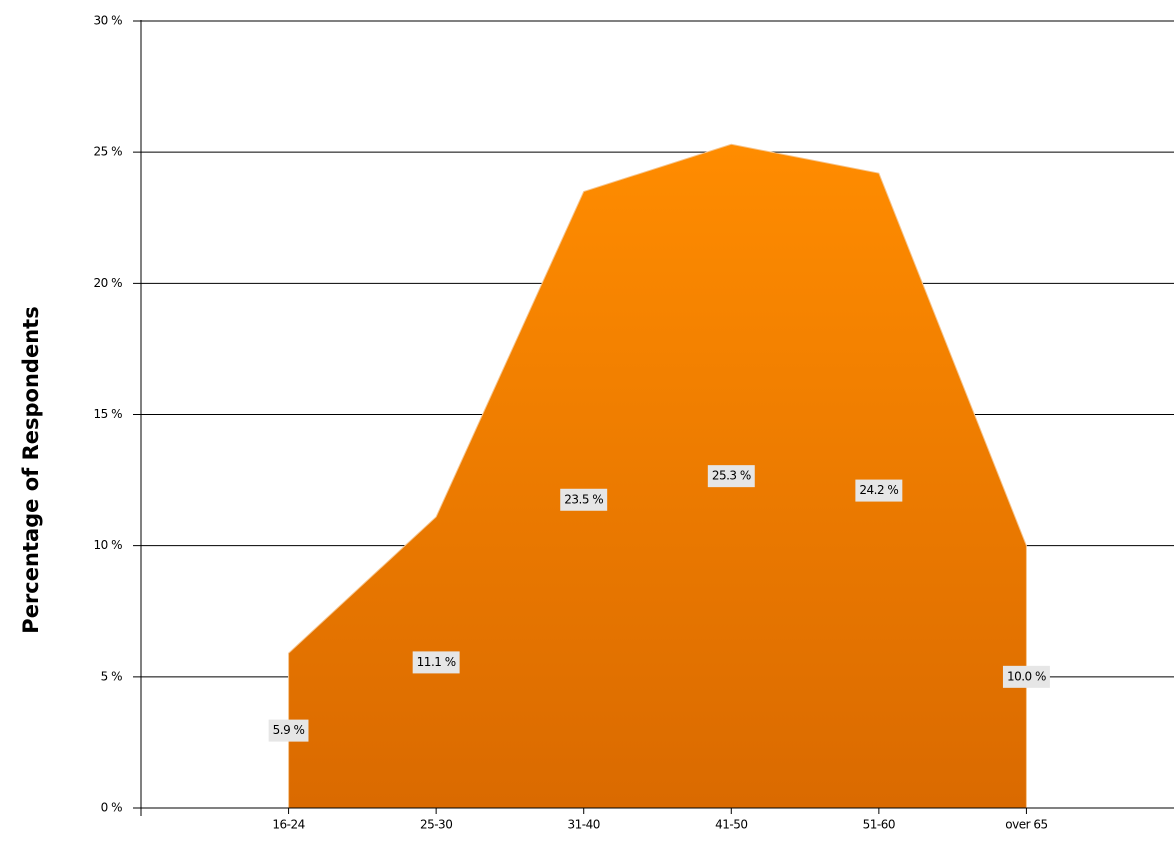  I want to click on y-tick-label: 30 %, so click(108, 21).